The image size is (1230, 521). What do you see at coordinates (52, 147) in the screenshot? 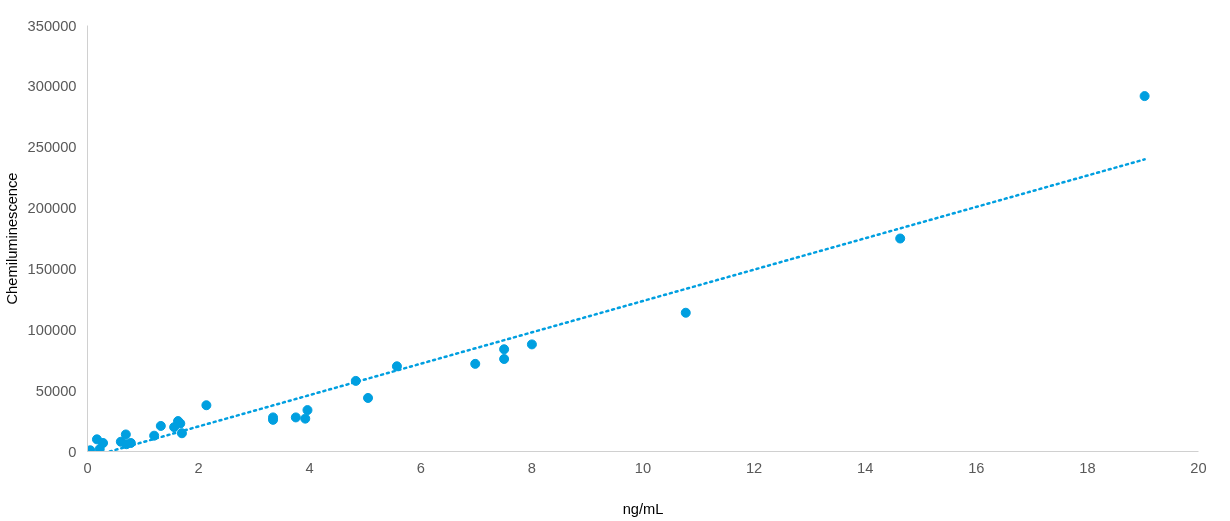
I see `y-tick-label: 250000` at bounding box center [52, 147].